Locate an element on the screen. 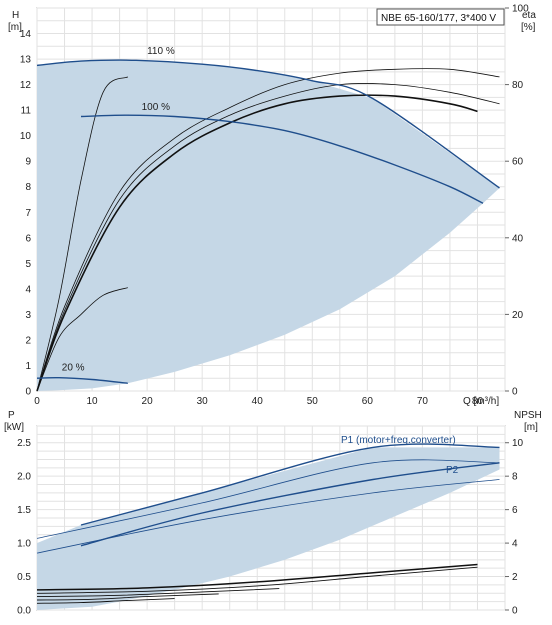 Image resolution: width=552 pixels, height=625 pixels. top-y-tick: 8 is located at coordinates (28, 187).